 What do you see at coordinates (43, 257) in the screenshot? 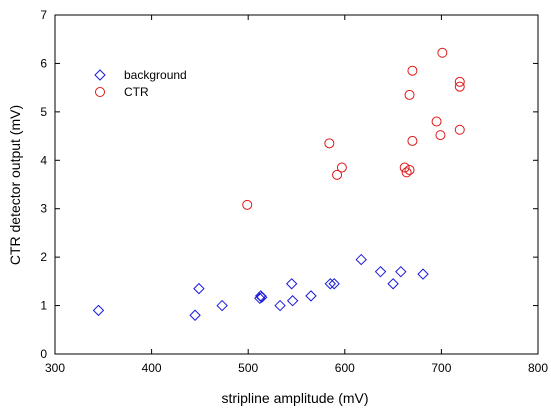
I see `y-tick-label: 2` at bounding box center [43, 257].